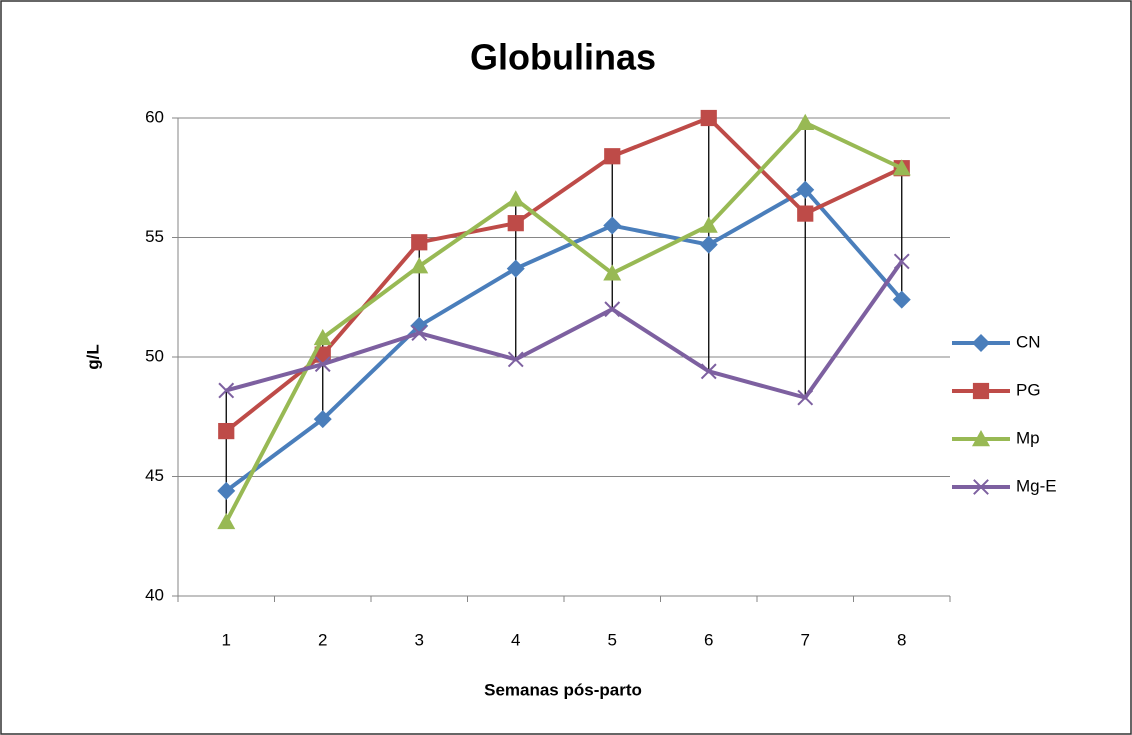  I want to click on legend-label: Mp, so click(1028, 437).